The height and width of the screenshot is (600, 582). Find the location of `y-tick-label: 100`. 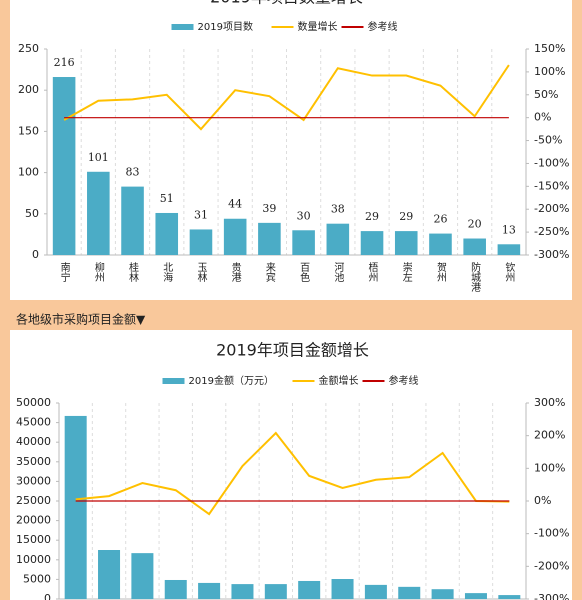

y-tick-label: 100 is located at coordinates (28, 172).